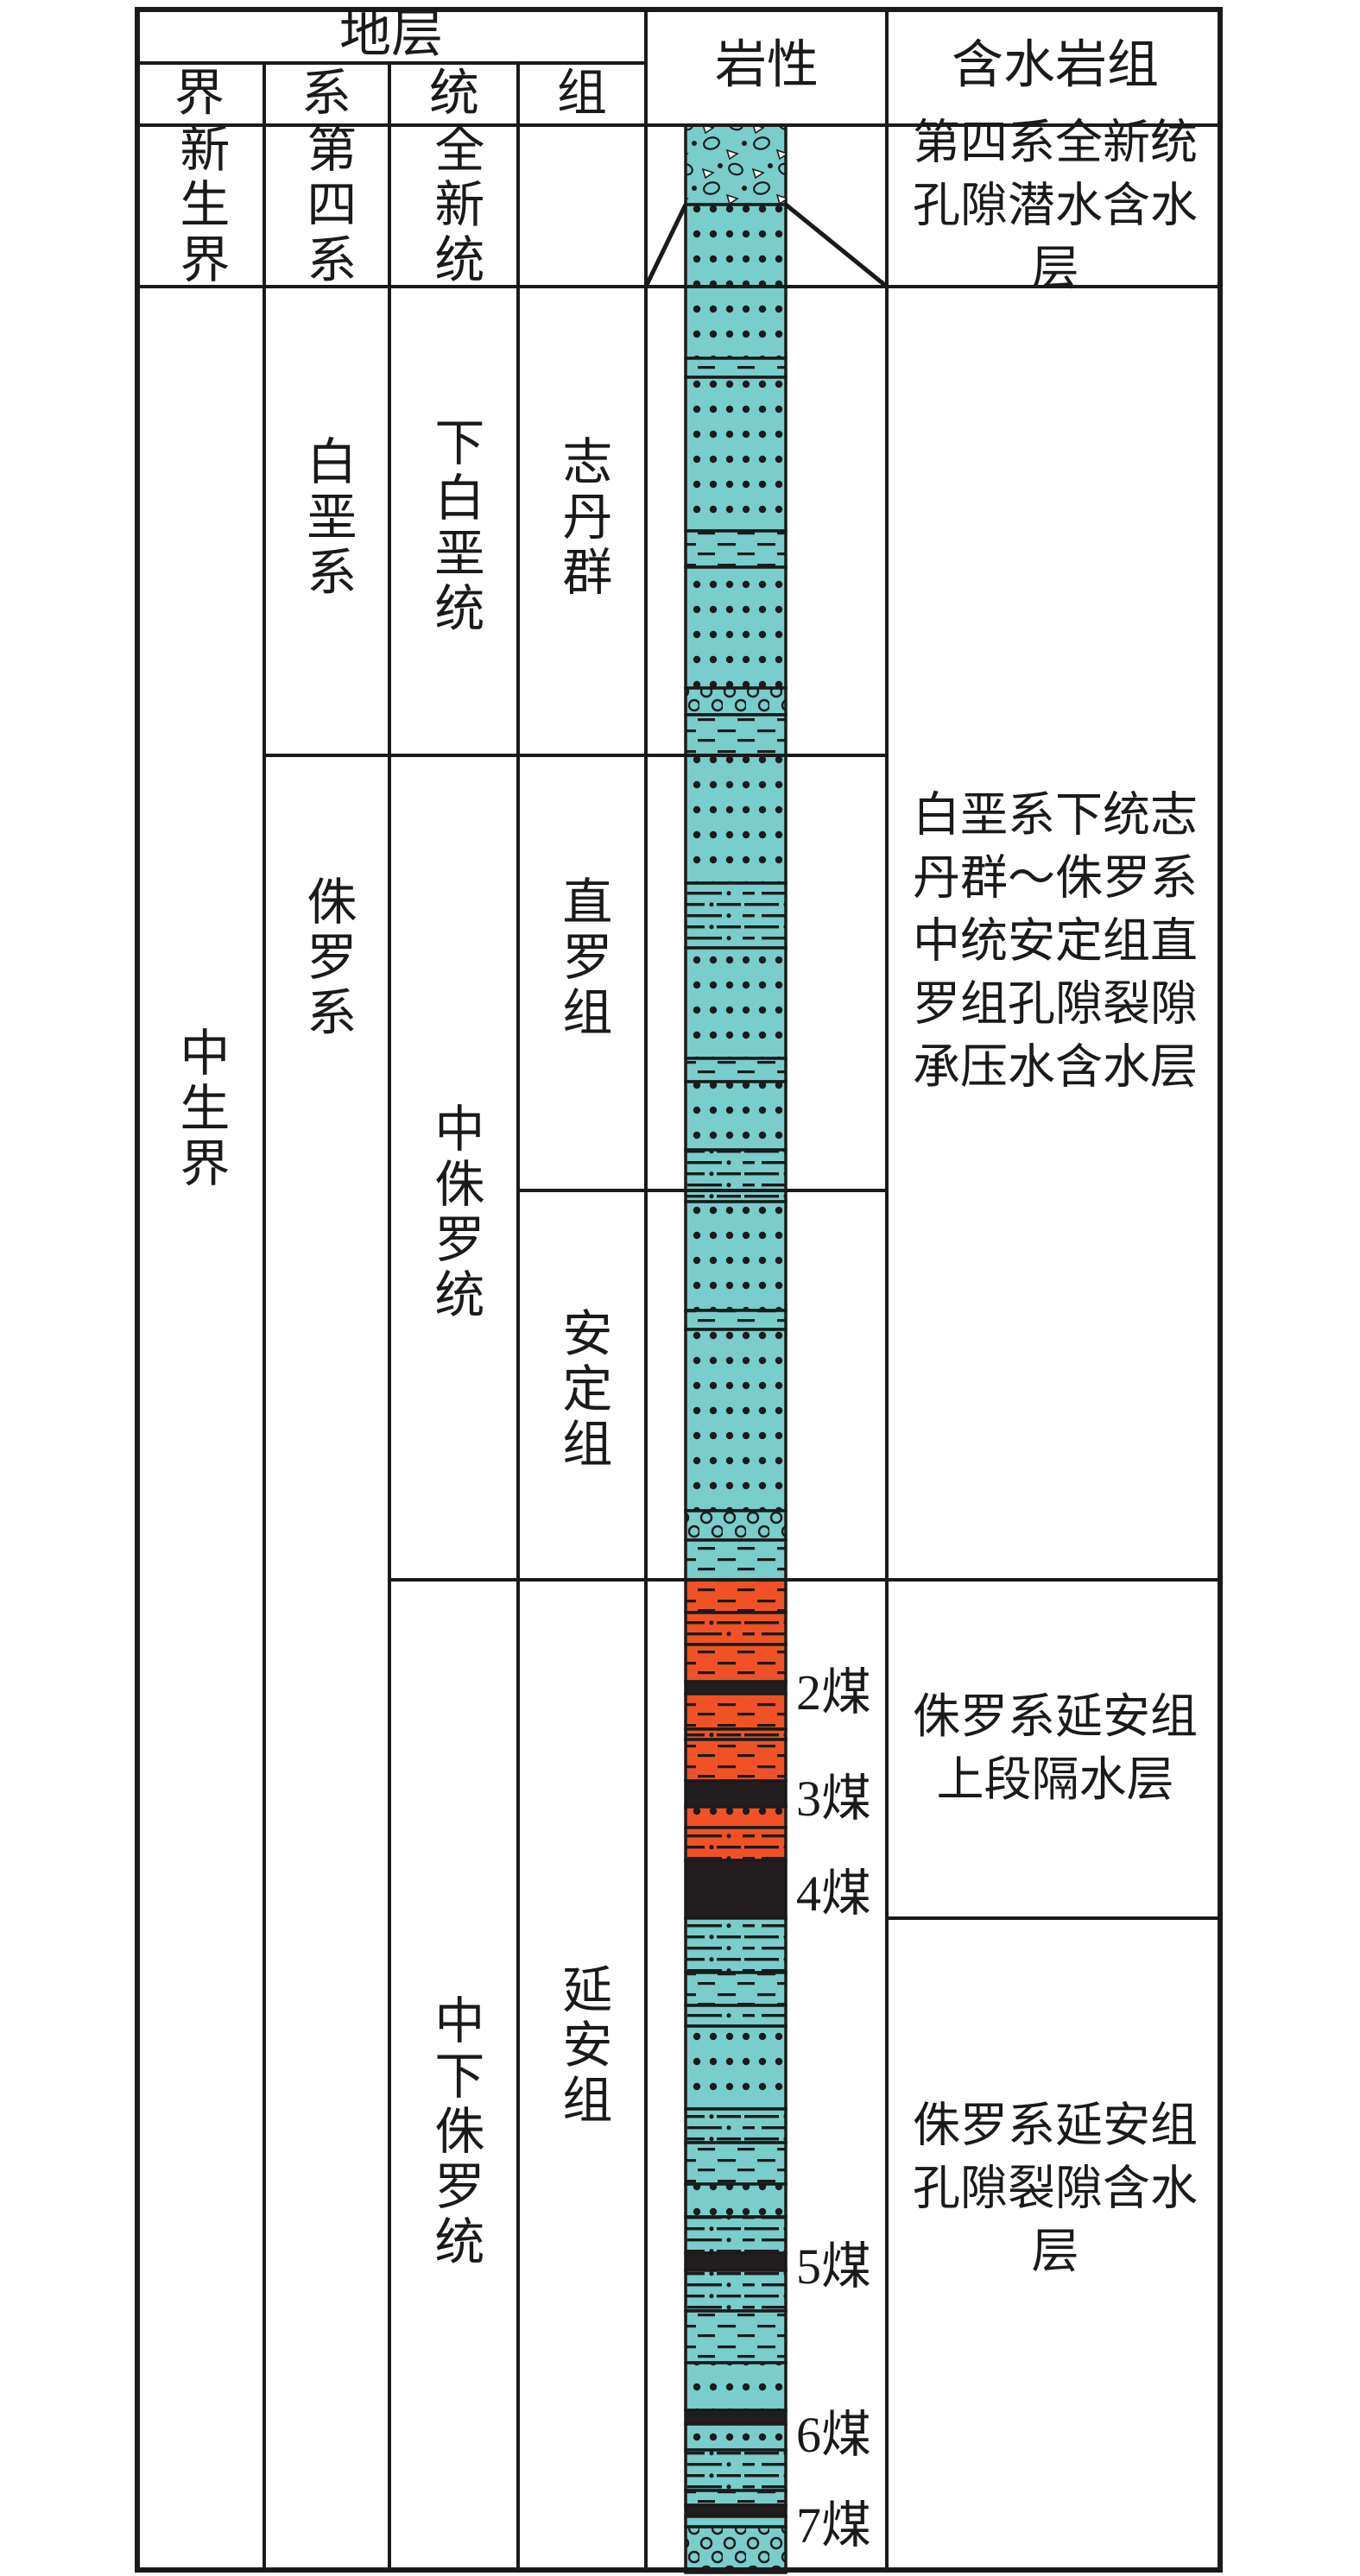 This screenshot has width=1360, height=2576. What do you see at coordinates (646, 1290) in the screenshot?
I see `grid-line-formation-lithology` at bounding box center [646, 1290].